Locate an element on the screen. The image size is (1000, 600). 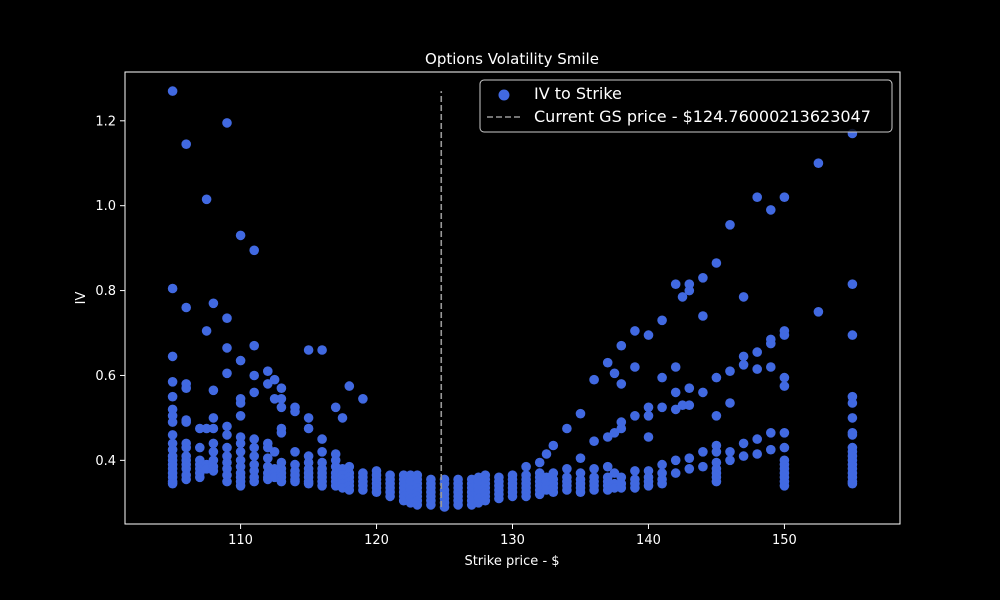
y-tick-label: 1.0 is located at coordinates (105, 206).